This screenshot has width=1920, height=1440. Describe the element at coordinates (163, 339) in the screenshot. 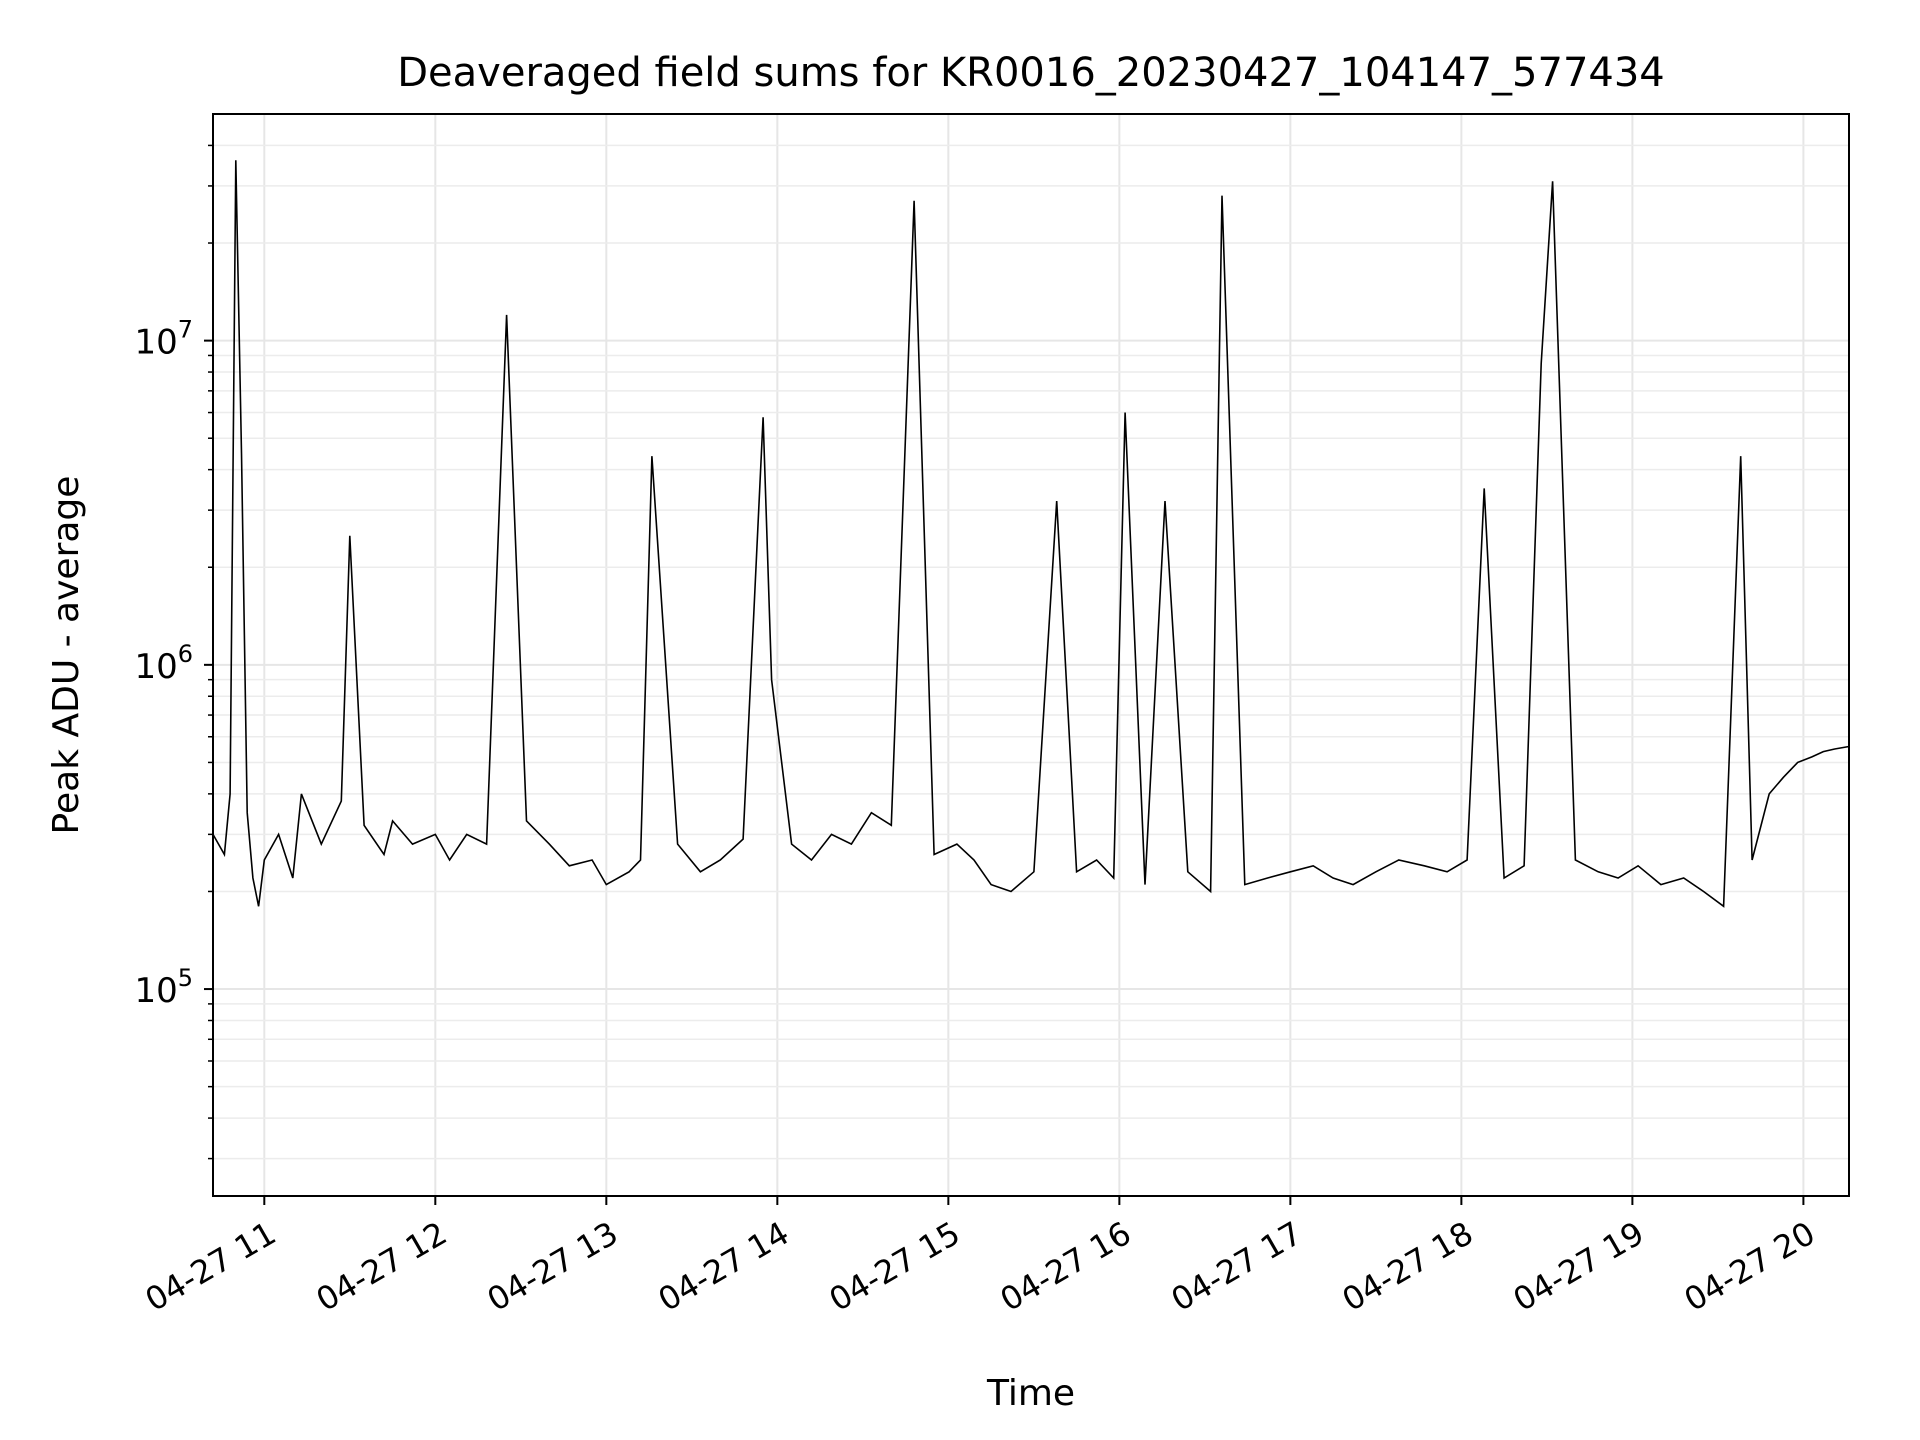

I see `y-tick-label: 10⁷` at that location.